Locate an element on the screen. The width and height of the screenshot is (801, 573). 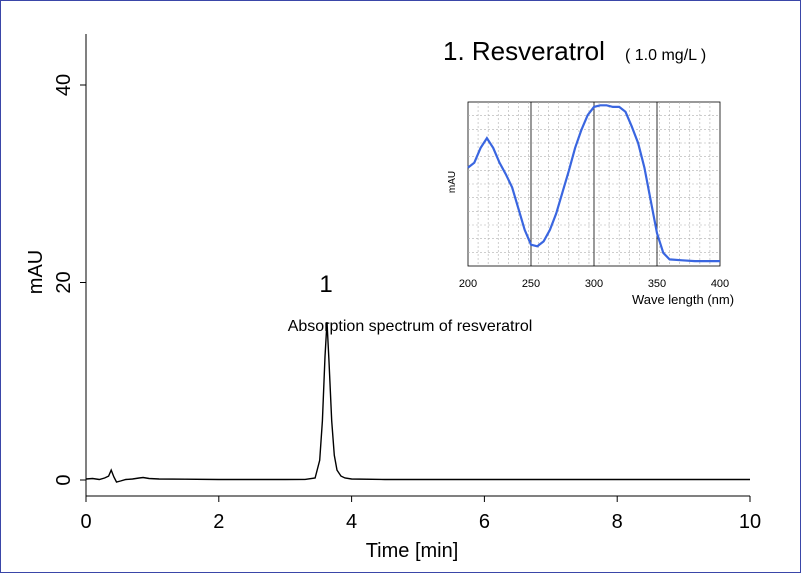
inset-series-line is located at coordinates (593, 183).